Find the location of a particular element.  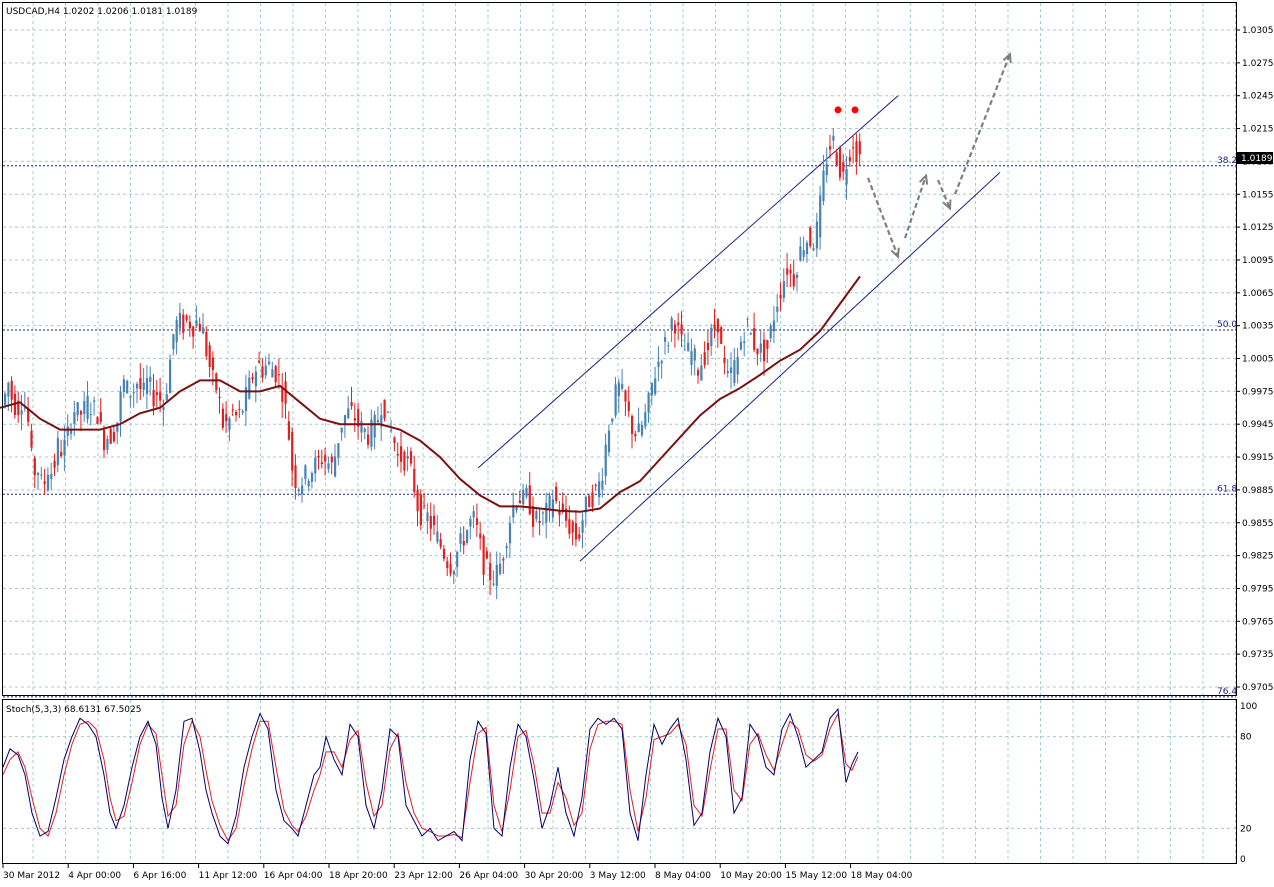

y-tick-label: 1.0005 is located at coordinates (1258, 360).